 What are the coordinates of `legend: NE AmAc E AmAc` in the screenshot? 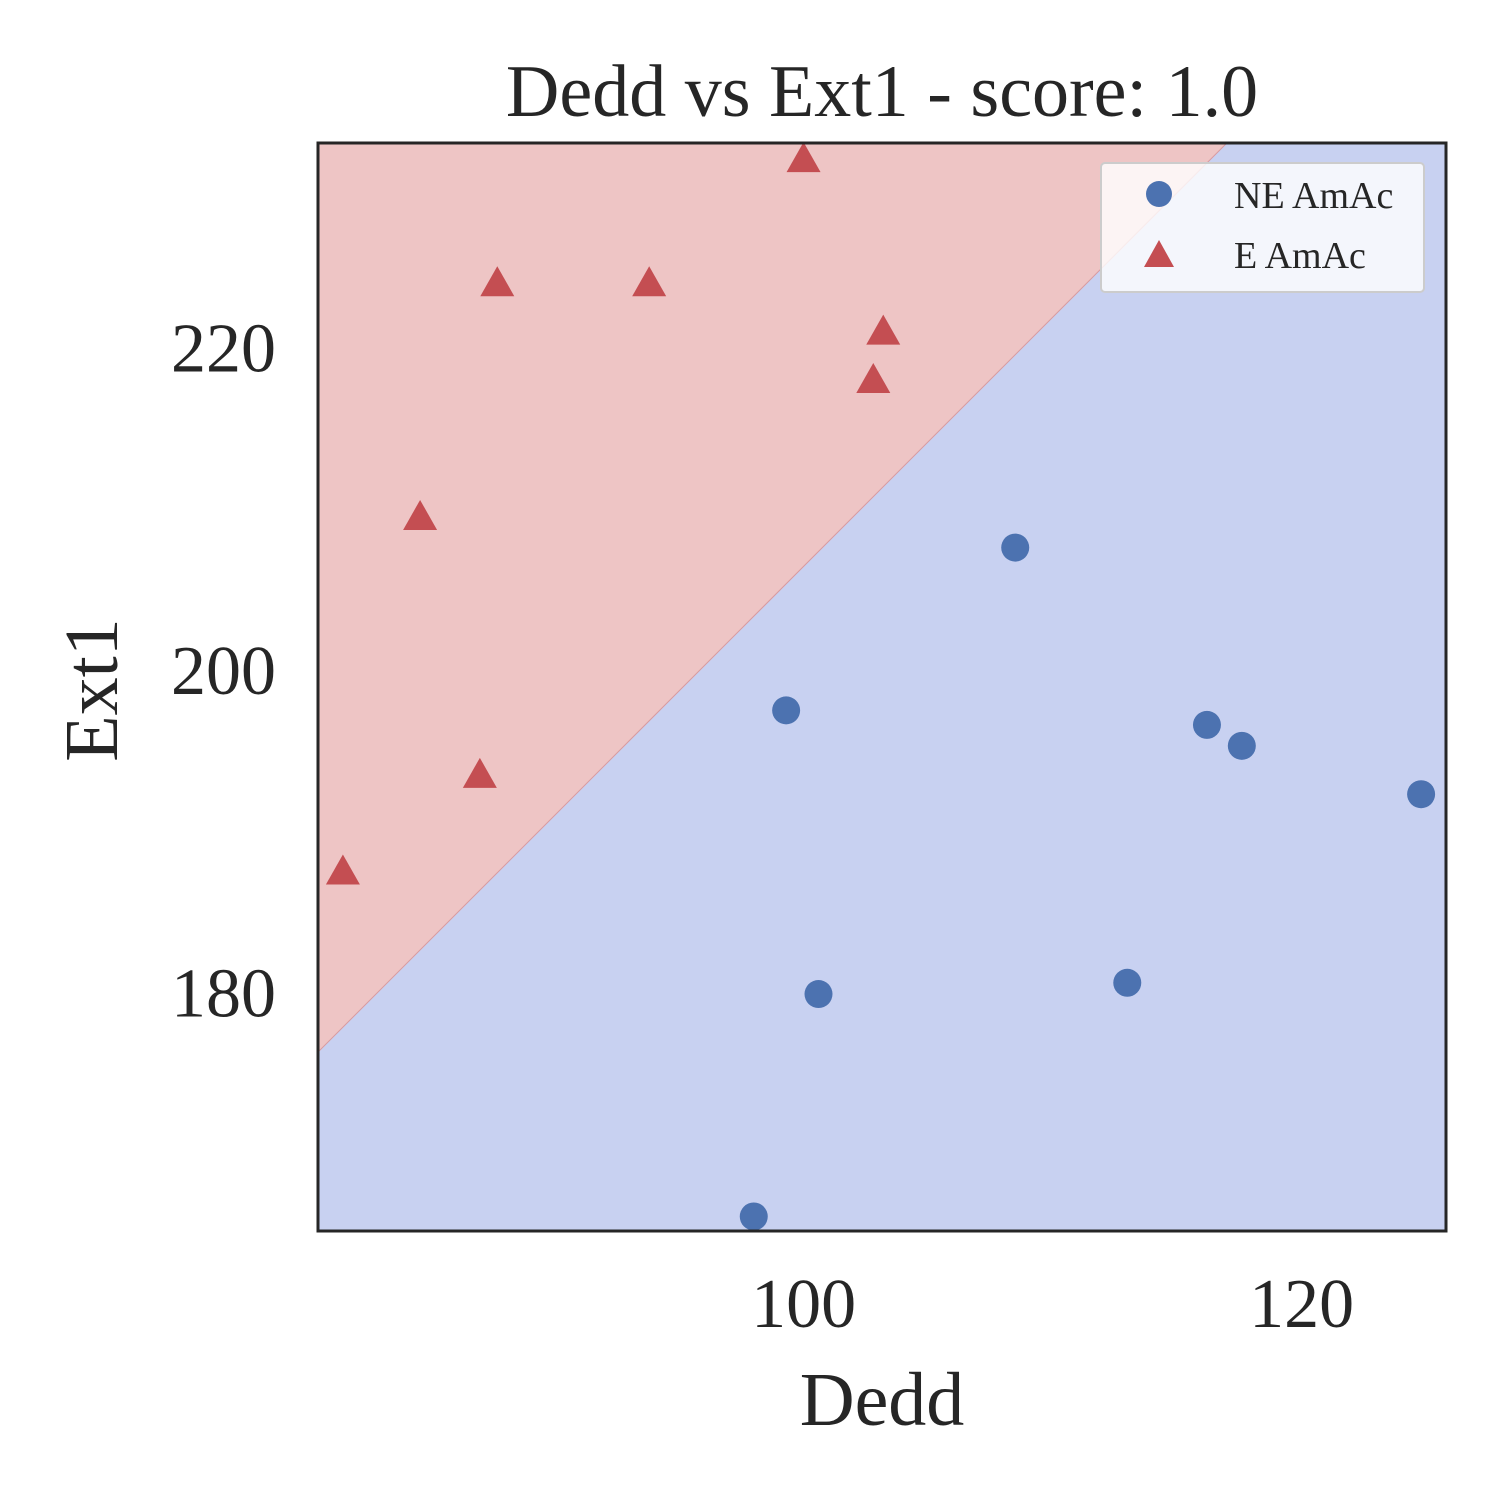 It's located at (1262, 227).